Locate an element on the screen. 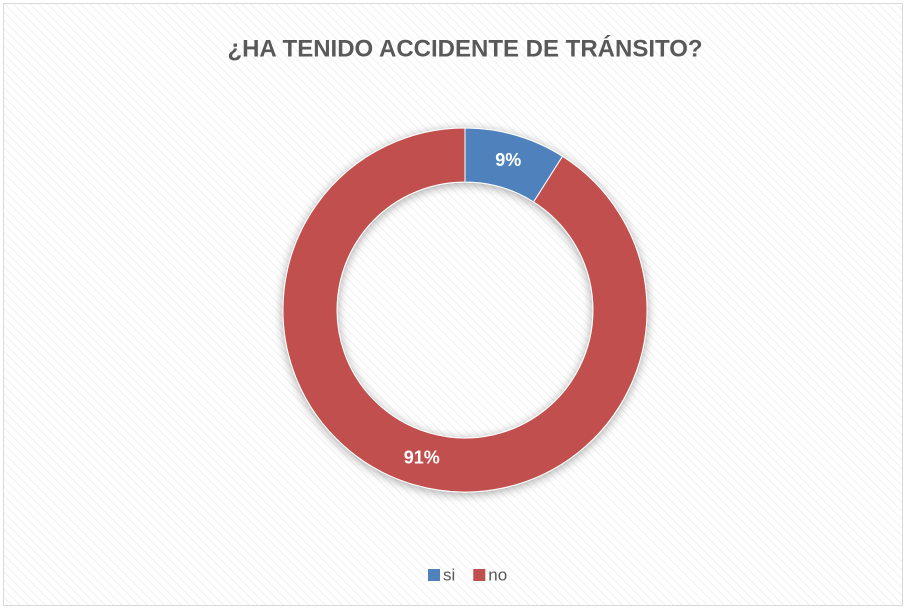 This screenshot has width=906, height=614. data-label: 91% is located at coordinates (422, 458).